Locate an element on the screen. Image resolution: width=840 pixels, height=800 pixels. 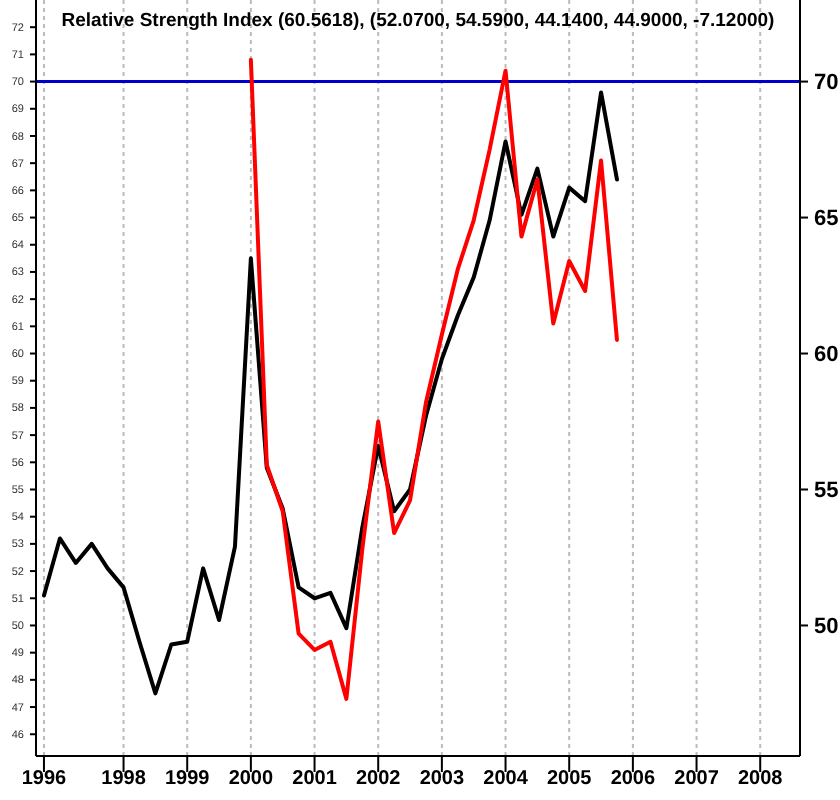
x-tick-label: 2006 is located at coordinates (633, 779).